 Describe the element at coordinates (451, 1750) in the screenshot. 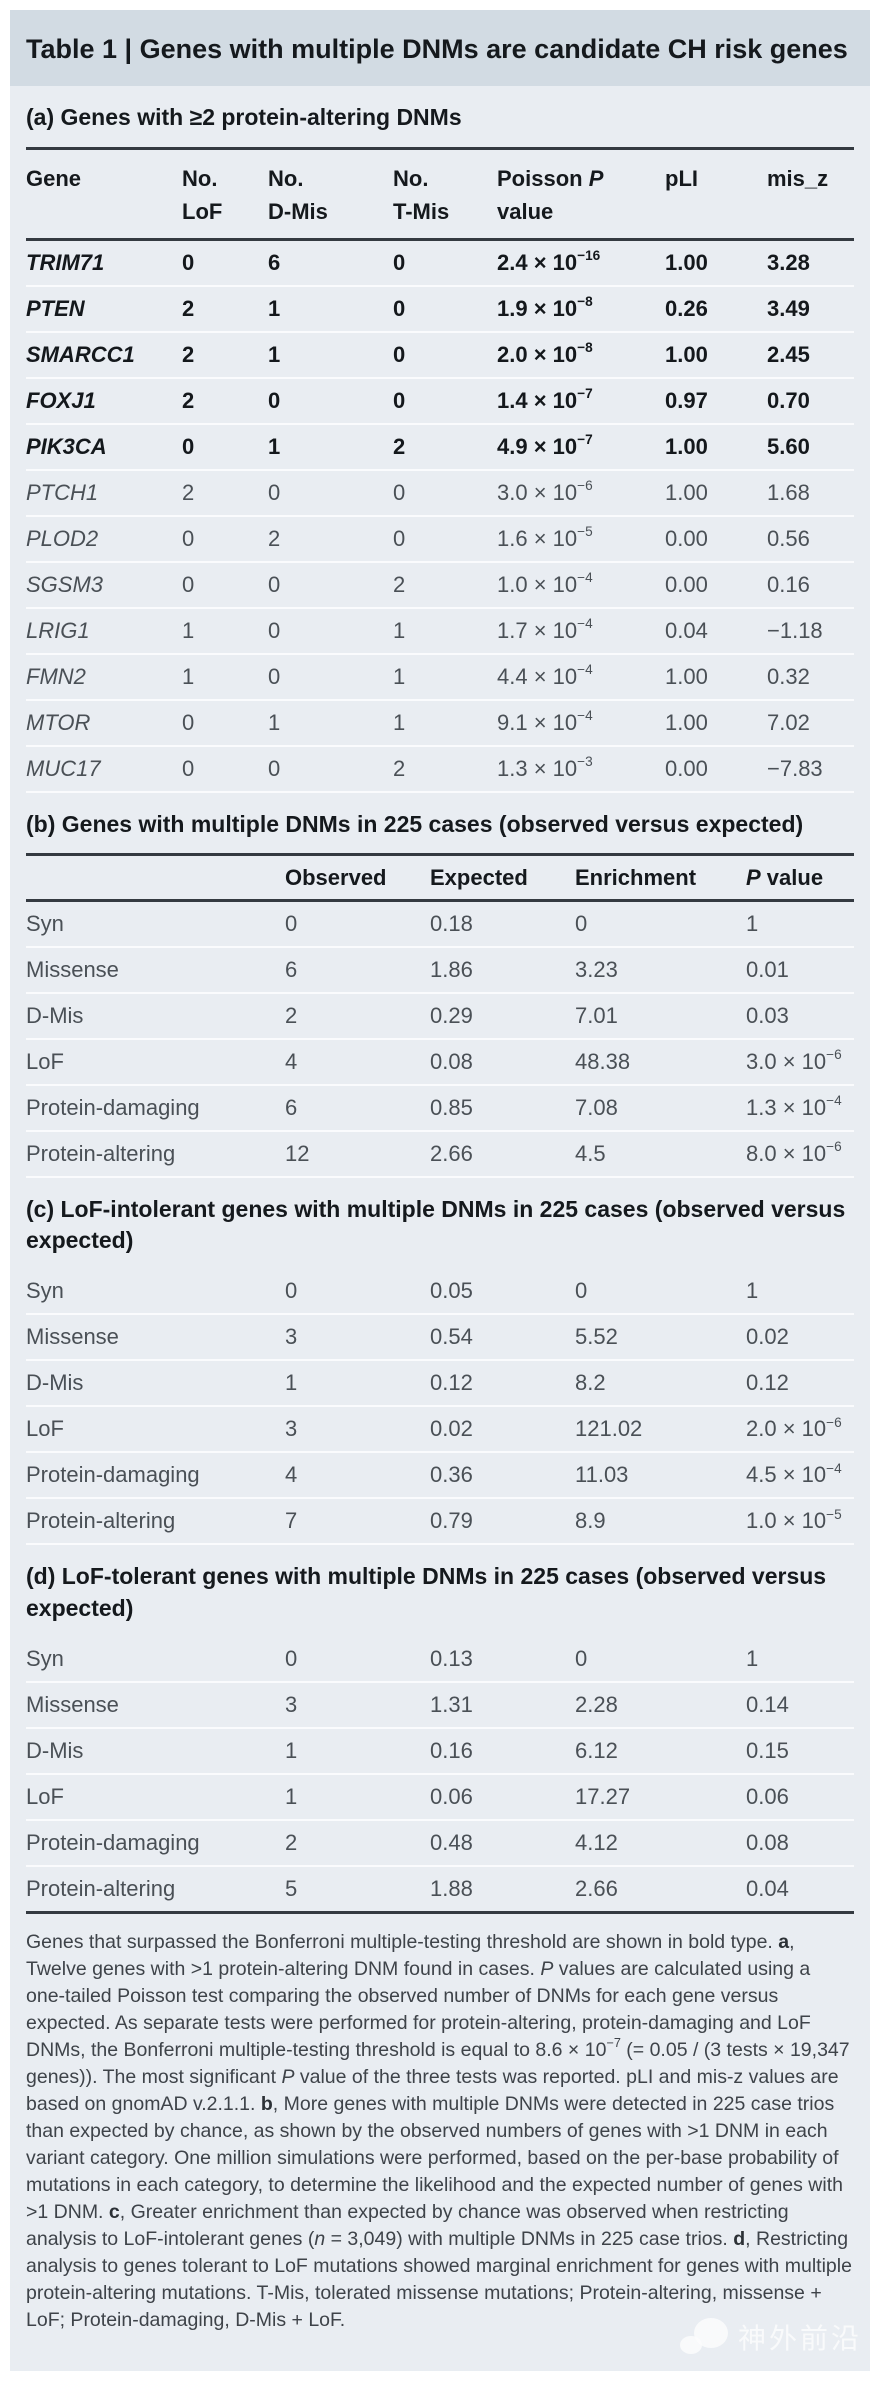

I see `expected-cell: 0.16` at that location.